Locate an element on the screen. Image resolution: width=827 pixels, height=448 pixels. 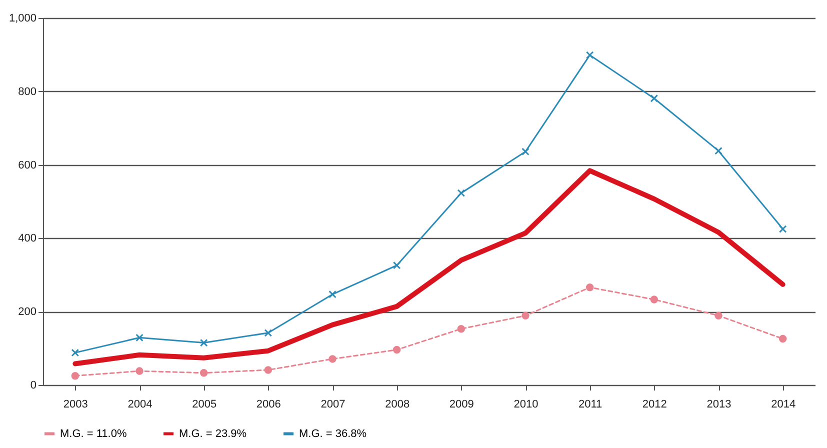
x-tick-label: 2007 is located at coordinates (333, 404).